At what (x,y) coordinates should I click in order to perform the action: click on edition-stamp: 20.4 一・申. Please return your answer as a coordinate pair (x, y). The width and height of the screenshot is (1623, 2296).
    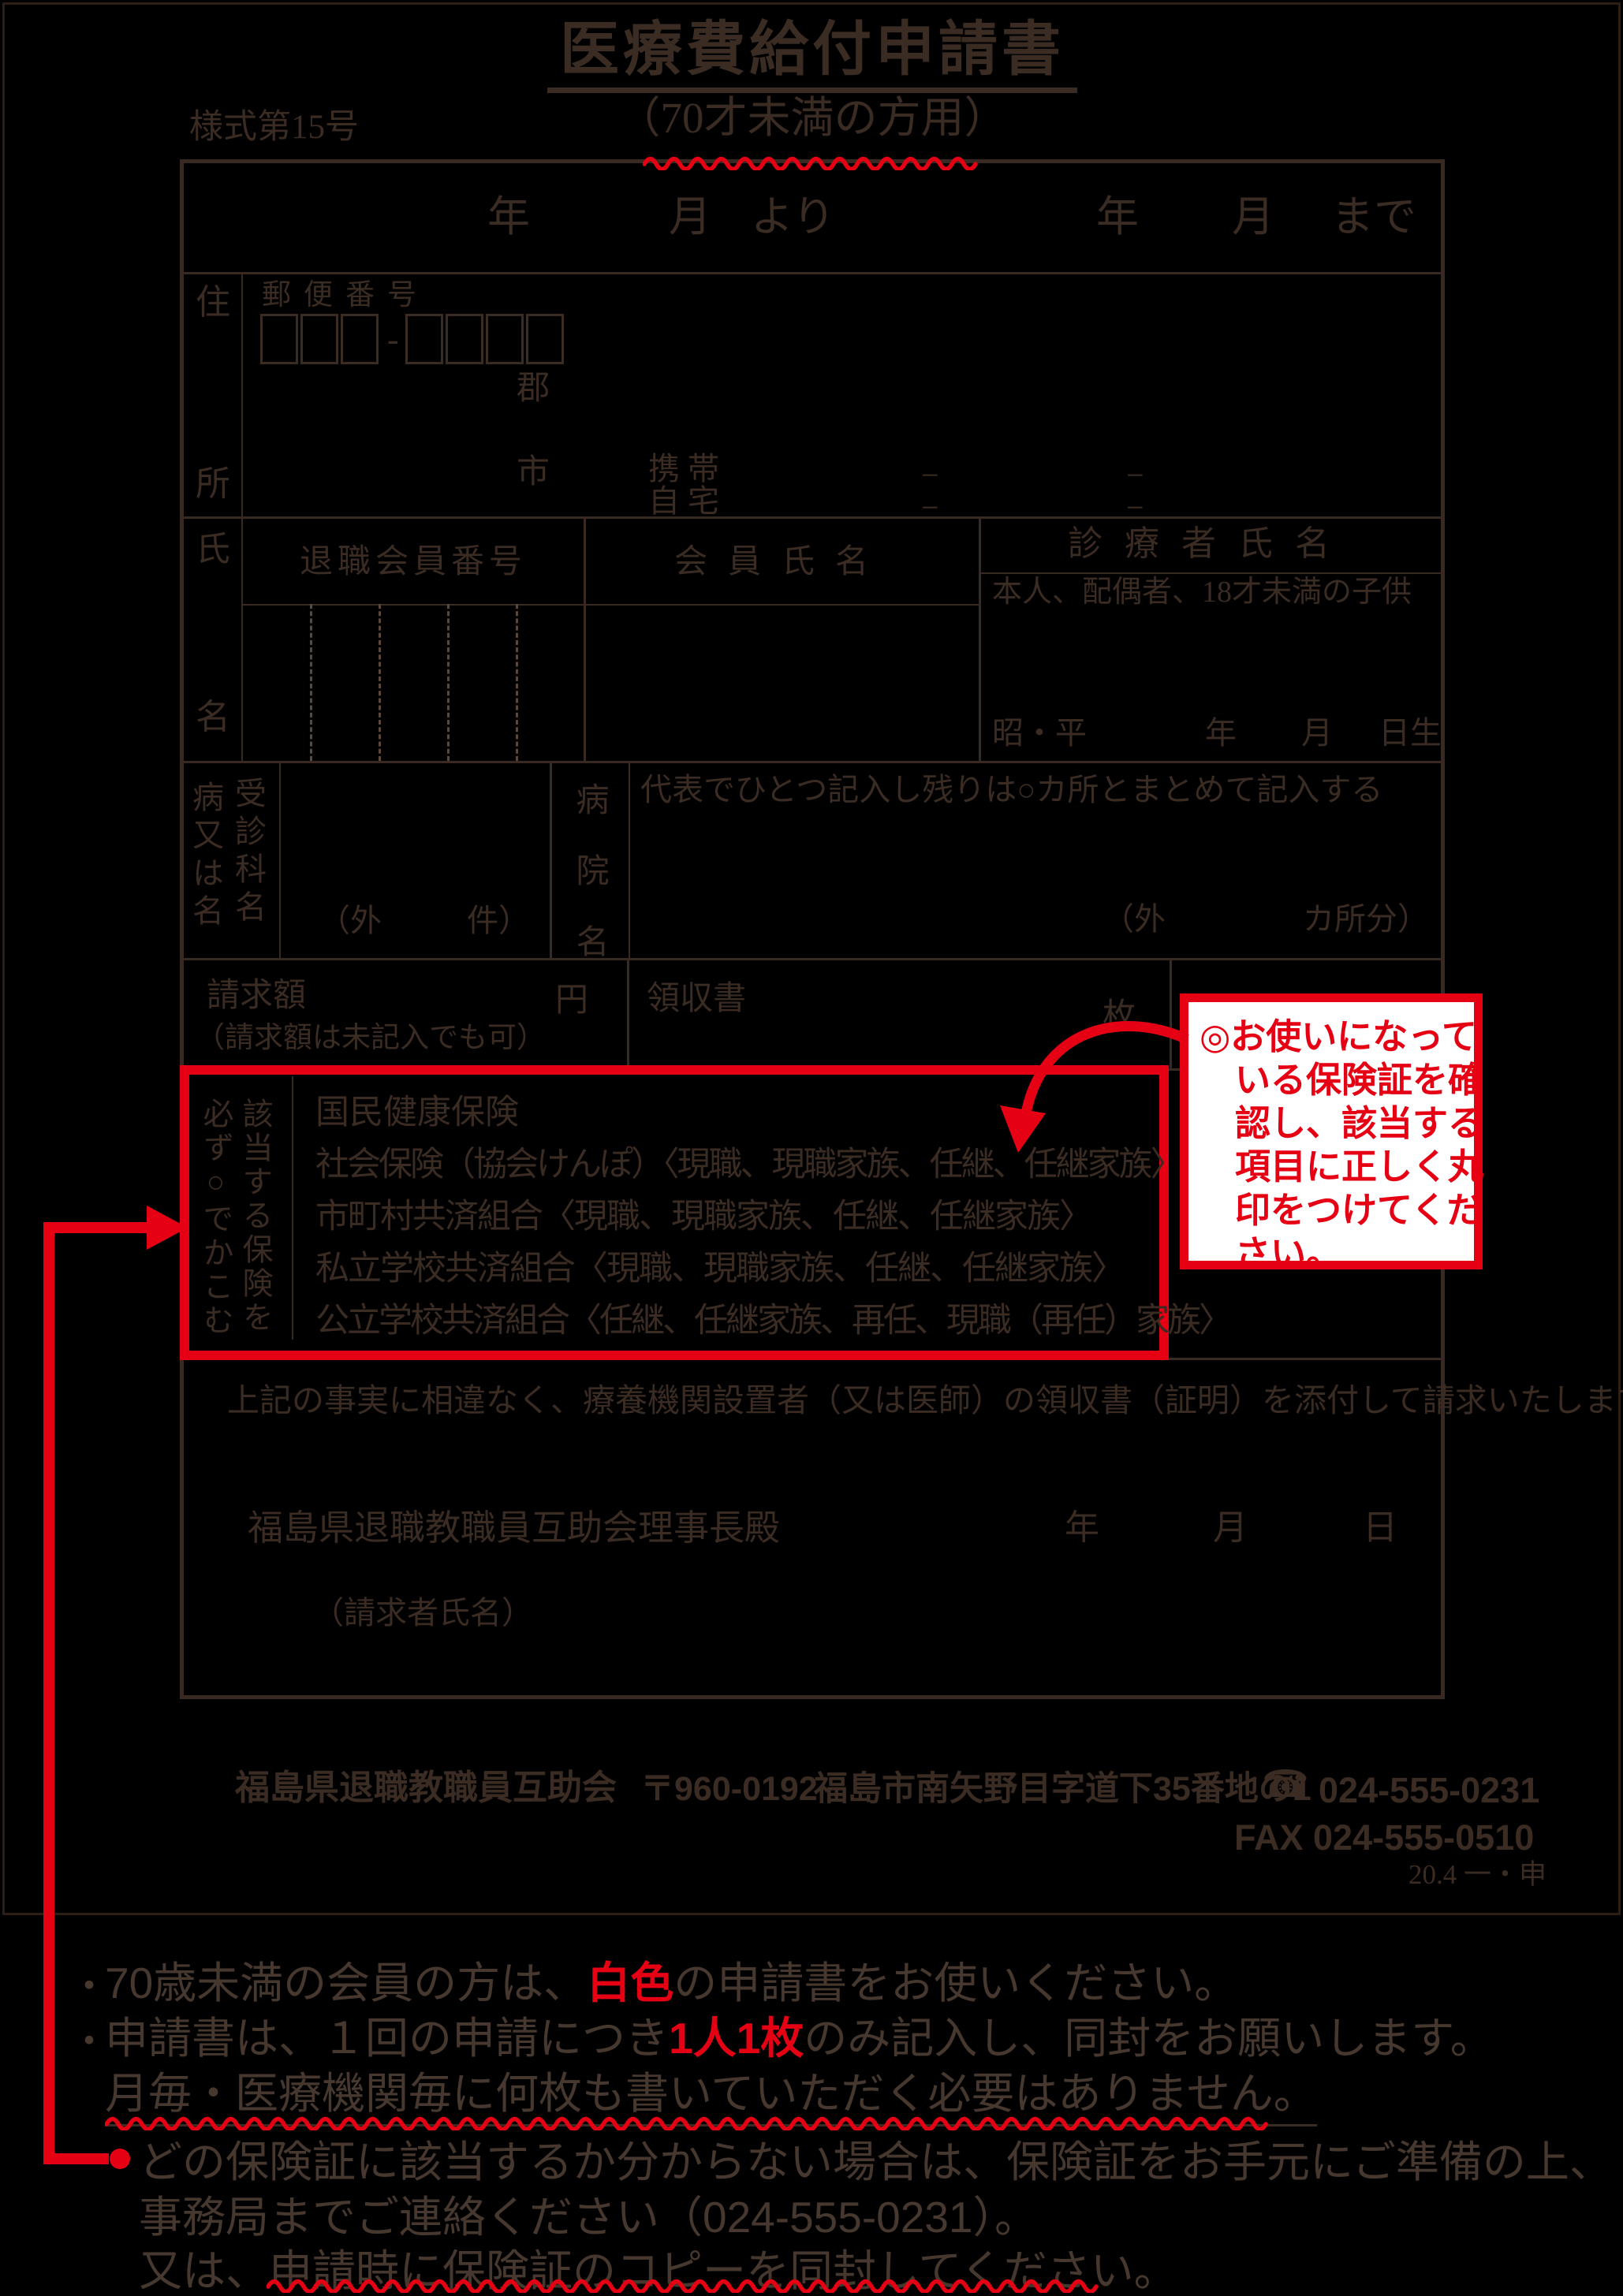
    Looking at the image, I should click on (1477, 1874).